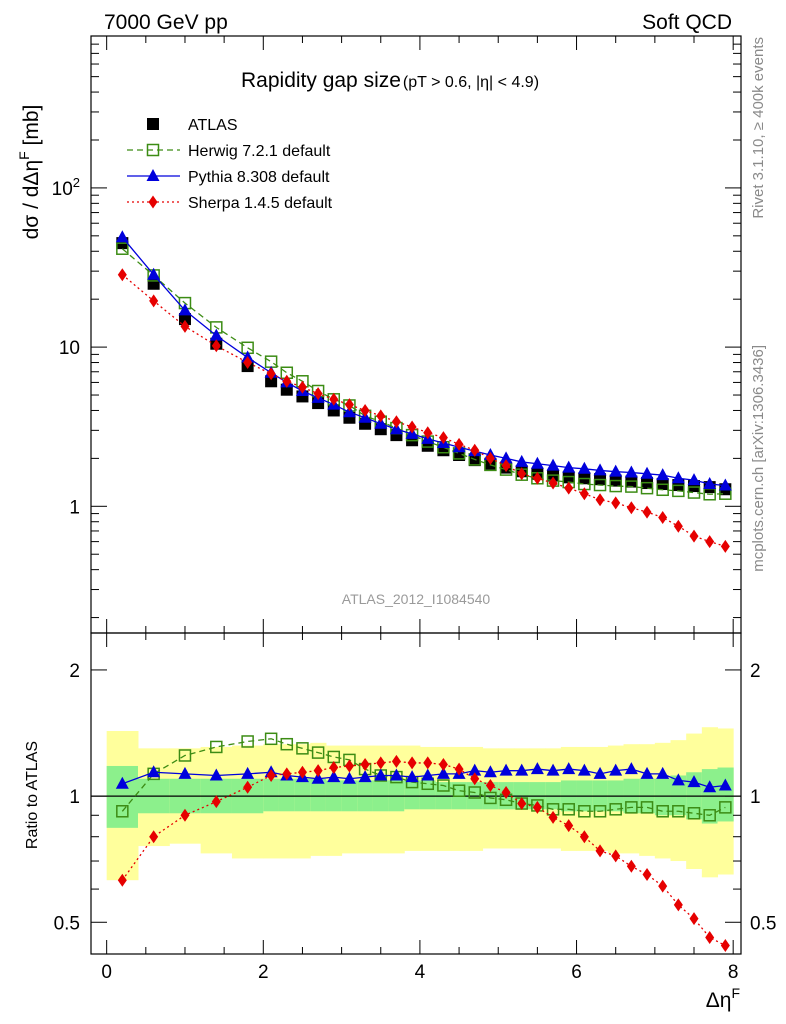  Describe the element at coordinates (153, 202) in the screenshot. I see `legend-marker-sherpa` at that location.